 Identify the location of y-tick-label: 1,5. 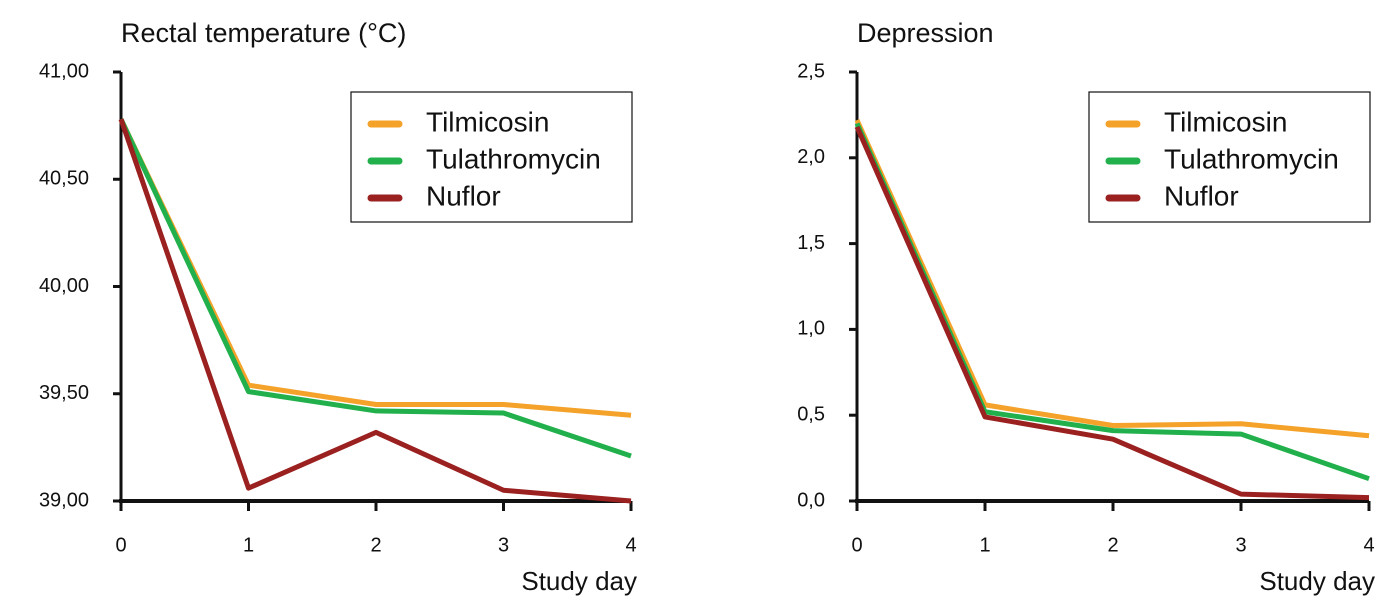
(811, 243).